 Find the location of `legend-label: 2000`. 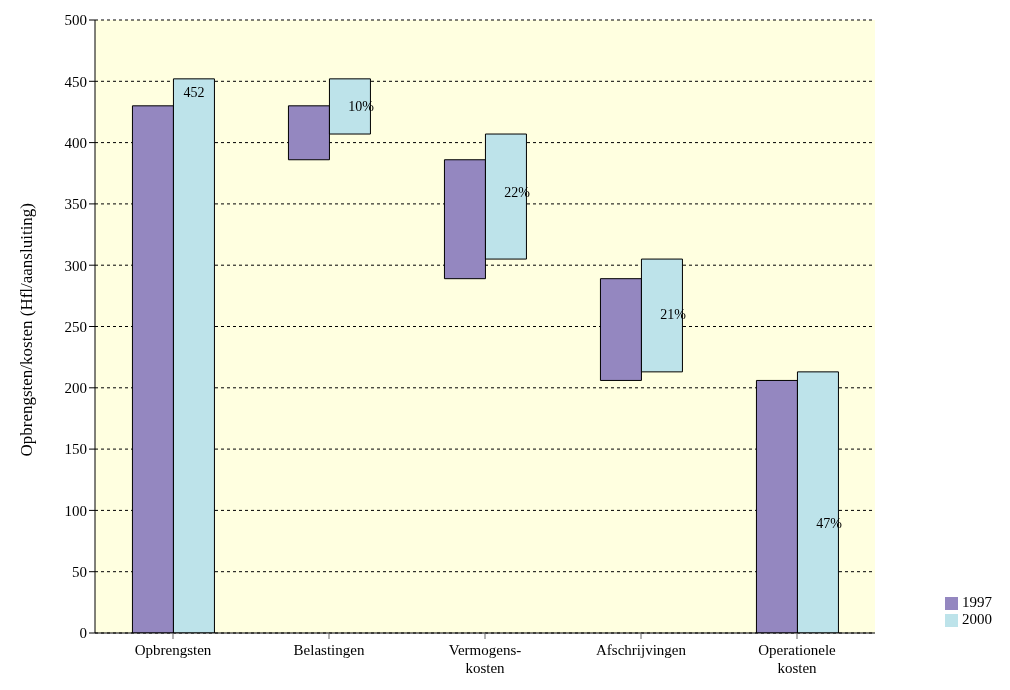

legend-label: 2000 is located at coordinates (977, 619).